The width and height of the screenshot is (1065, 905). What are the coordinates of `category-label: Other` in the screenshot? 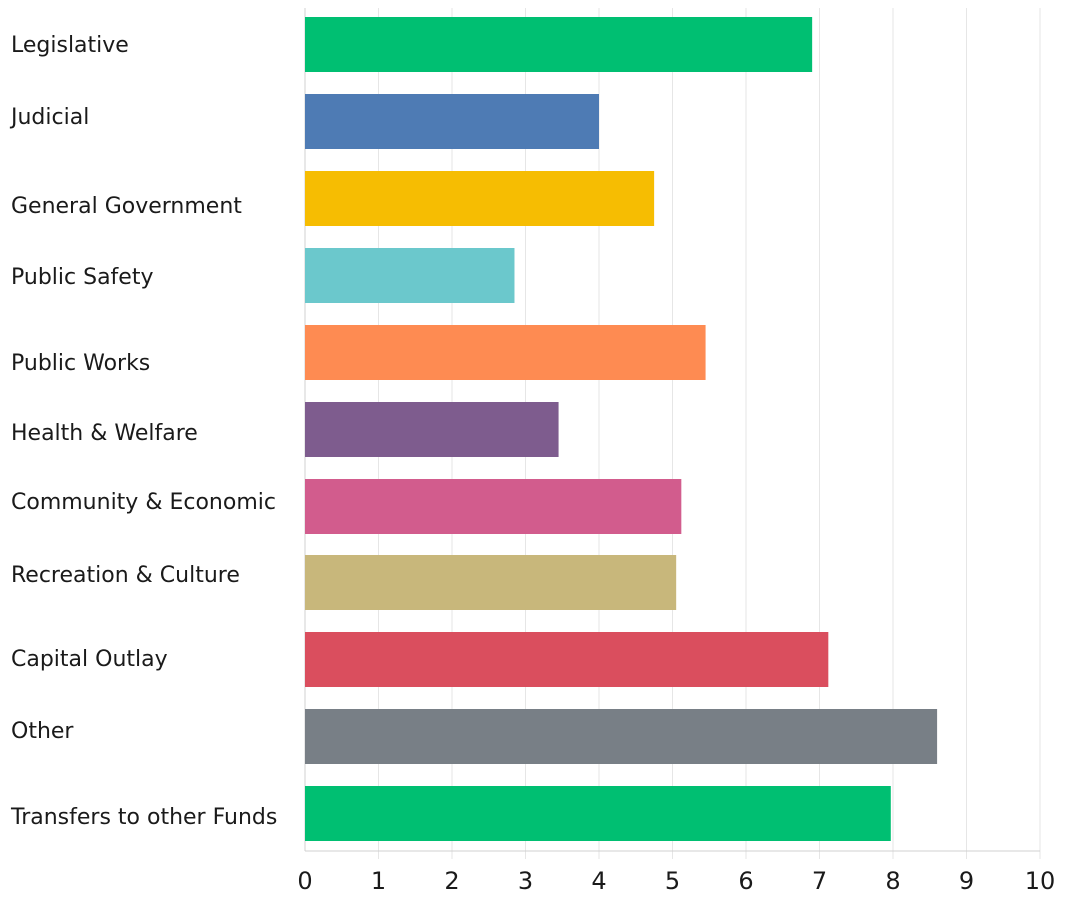 It's located at (42, 731).